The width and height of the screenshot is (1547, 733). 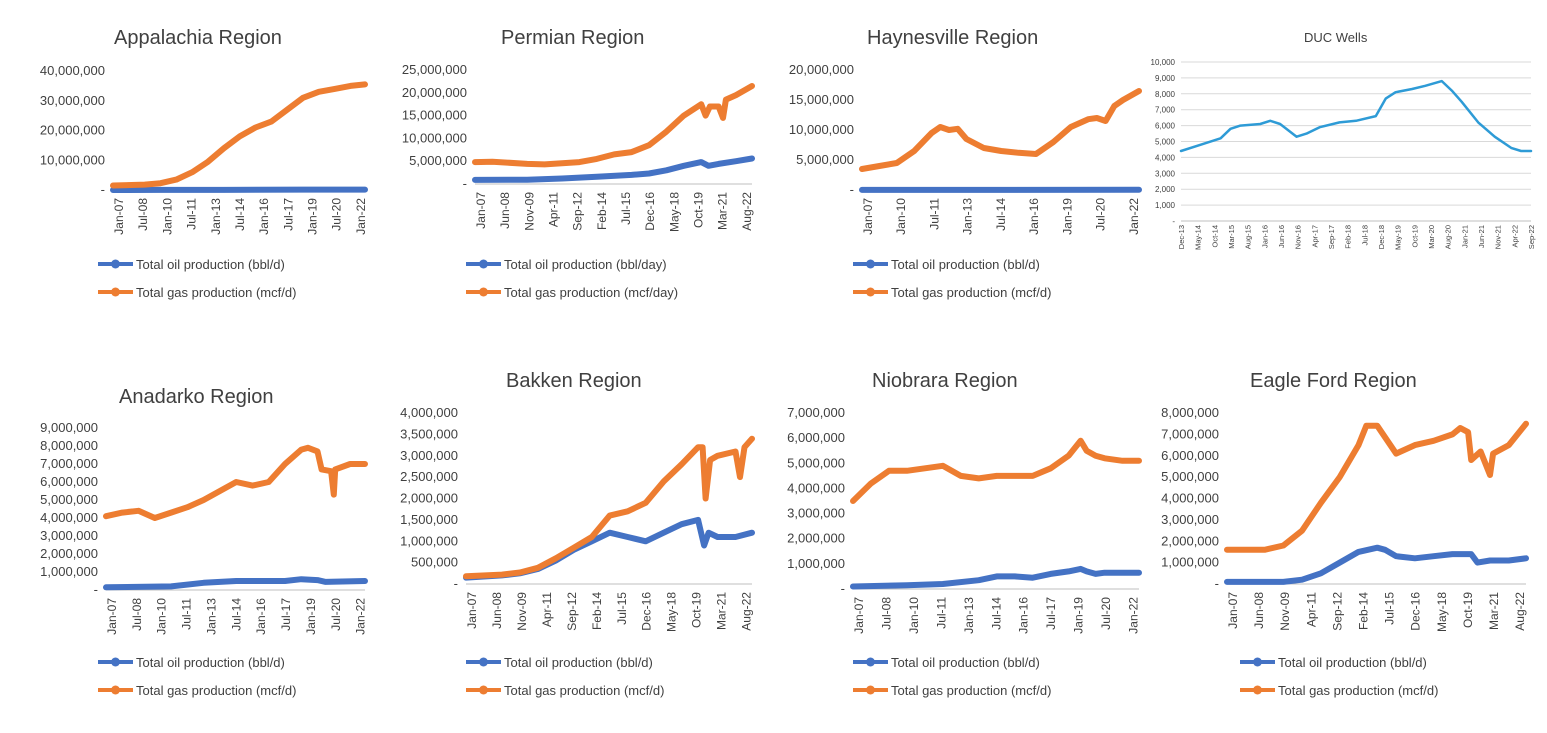 I want to click on y-tick-label: 15,000,000, so click(x=821, y=99).